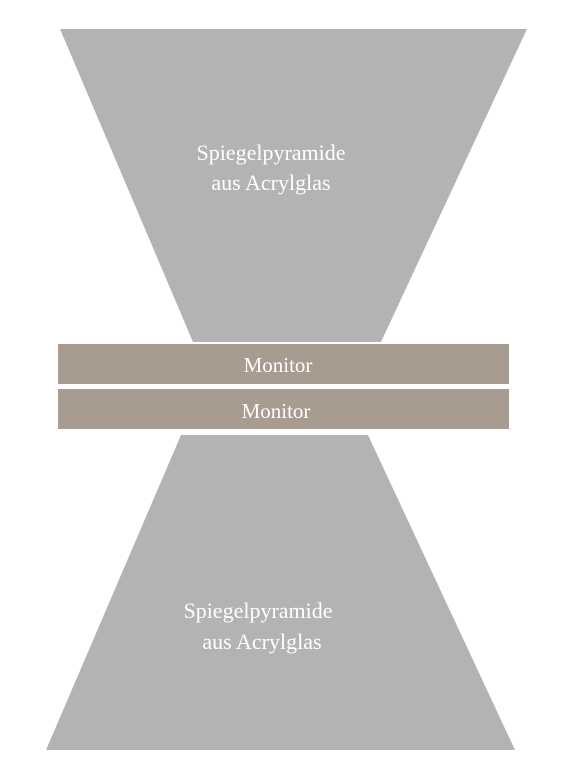 Image resolution: width=570 pixels, height=783 pixels. What do you see at coordinates (276, 411) in the screenshot?
I see `monitor-bottom-label: Monitor` at bounding box center [276, 411].